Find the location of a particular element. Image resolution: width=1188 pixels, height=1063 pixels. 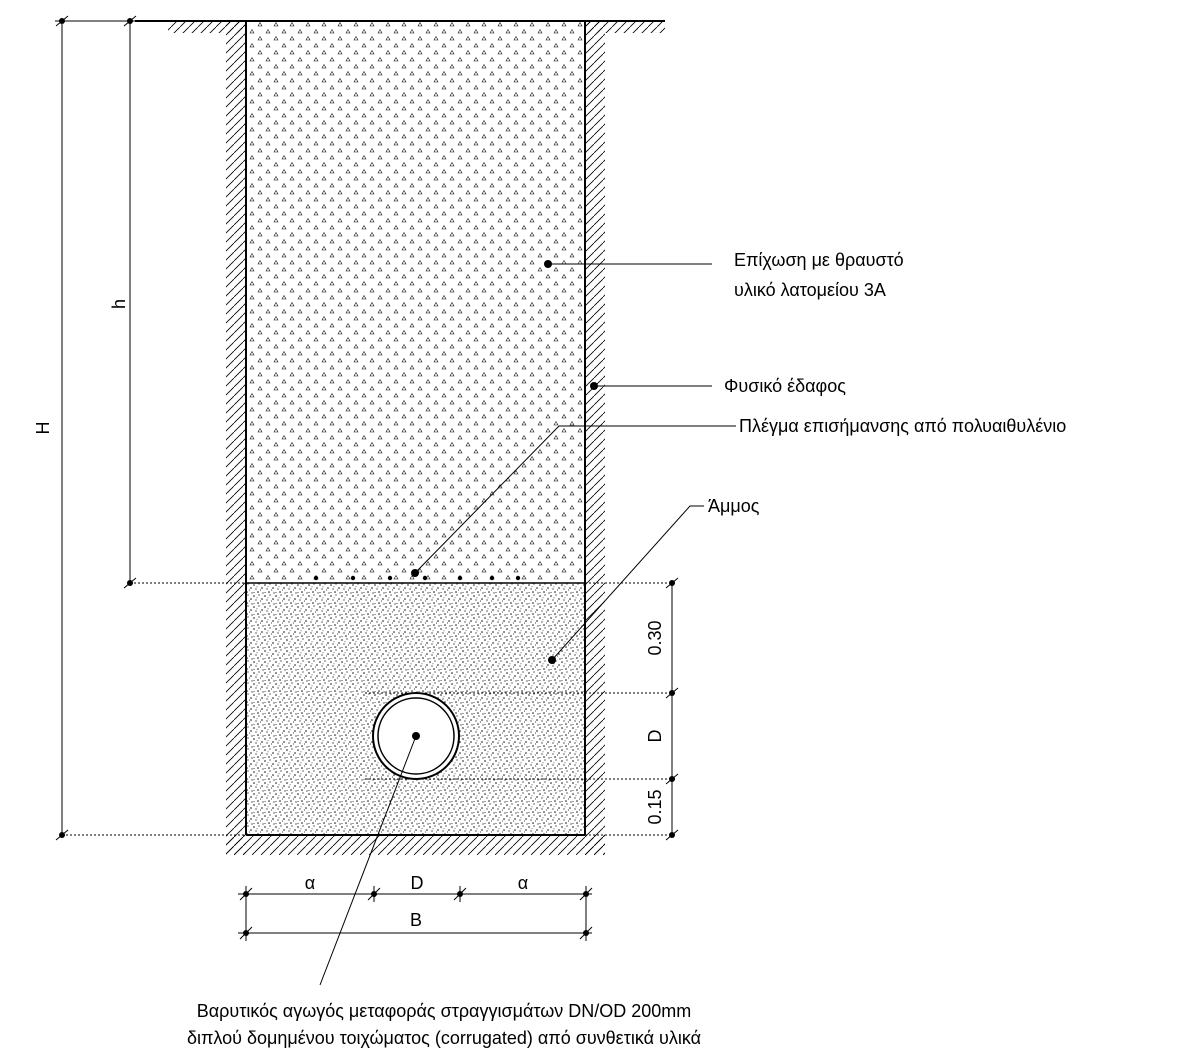

dim-alpha-right-label: α is located at coordinates (523, 883).